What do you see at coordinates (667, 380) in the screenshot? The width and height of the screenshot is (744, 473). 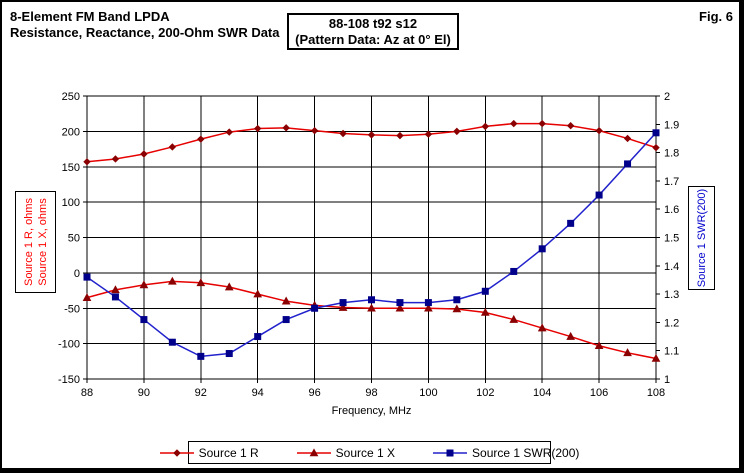 I see `right-tick-label: 1` at bounding box center [667, 380].